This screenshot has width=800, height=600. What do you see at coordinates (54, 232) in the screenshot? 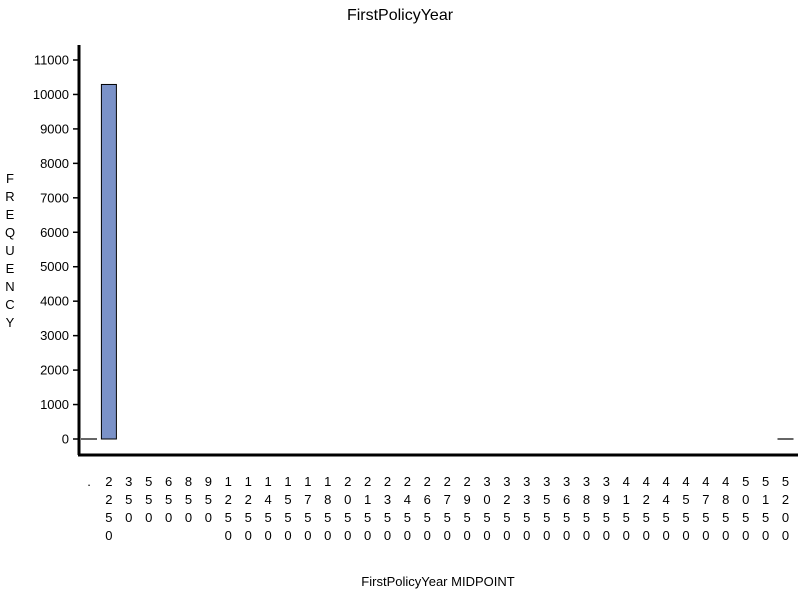
I see `y-tick-label: 6000` at bounding box center [54, 232].